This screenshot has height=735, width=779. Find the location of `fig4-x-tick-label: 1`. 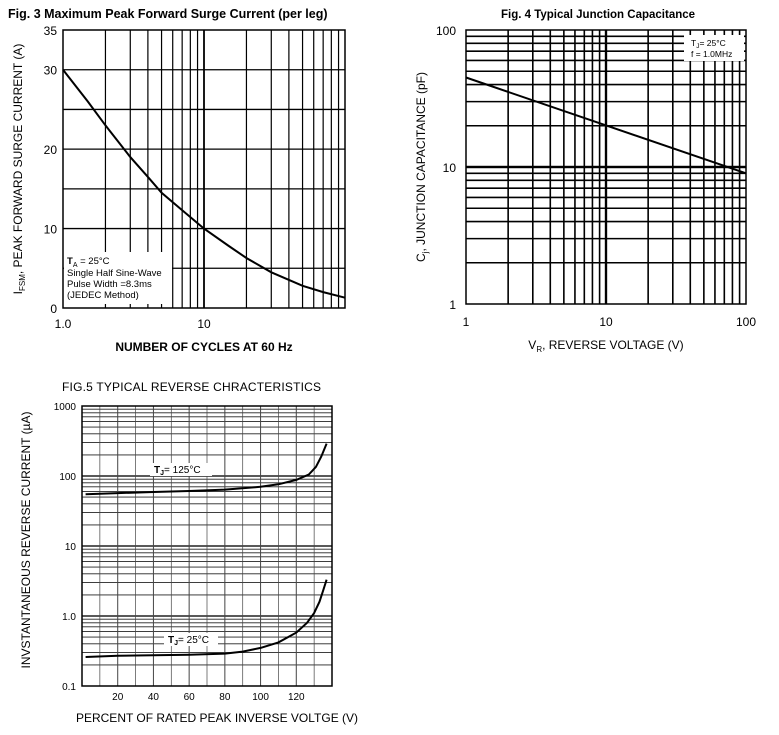

fig4-x-tick-label: 1 is located at coordinates (466, 322).